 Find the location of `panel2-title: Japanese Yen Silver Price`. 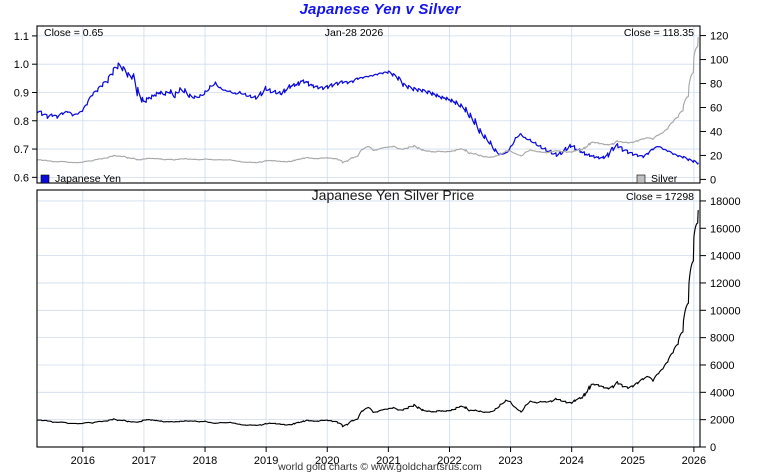

panel2-title: Japanese Yen Silver Price is located at coordinates (393, 195).